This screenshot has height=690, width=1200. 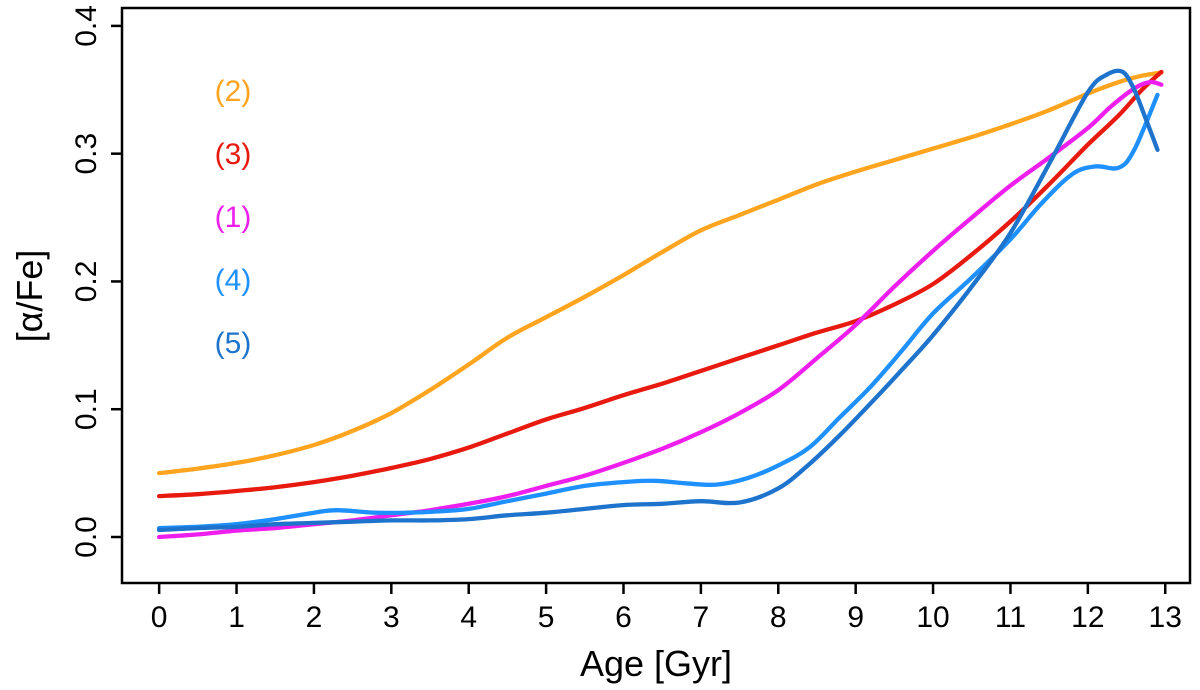 I want to click on x-tick-label: 2, so click(x=314, y=617).